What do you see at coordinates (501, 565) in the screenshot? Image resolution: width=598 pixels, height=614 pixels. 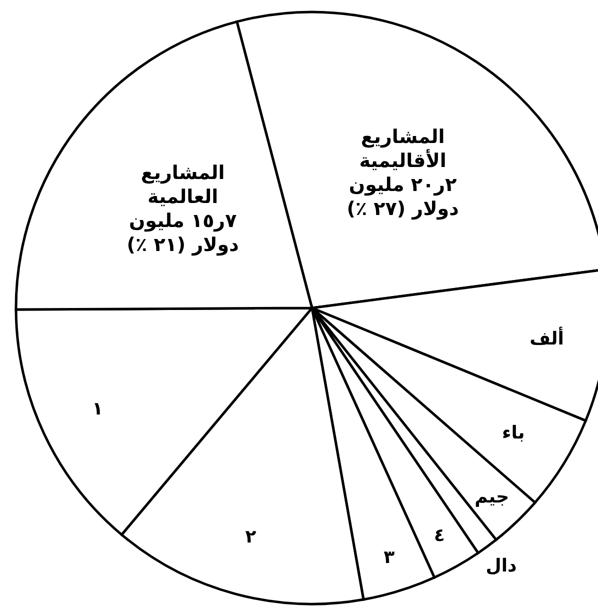 I see `slice-label: دال` at bounding box center [501, 565].